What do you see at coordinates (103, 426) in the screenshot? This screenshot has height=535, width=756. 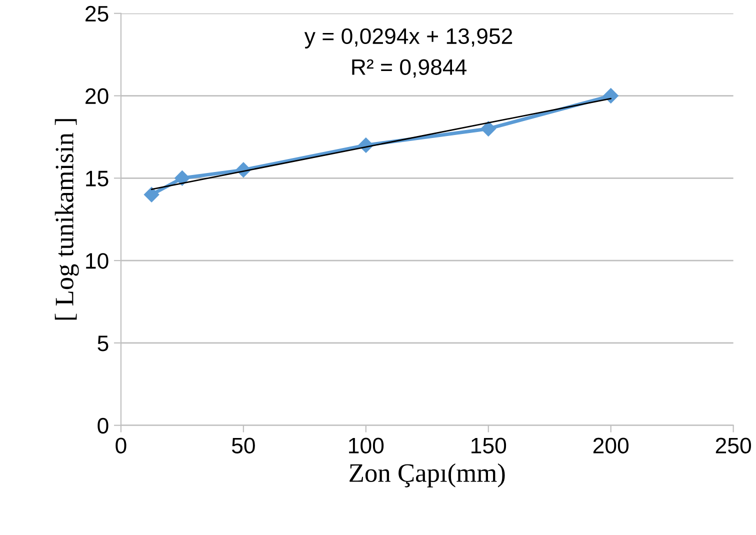 I see `y-tick-label: 0` at bounding box center [103, 426].